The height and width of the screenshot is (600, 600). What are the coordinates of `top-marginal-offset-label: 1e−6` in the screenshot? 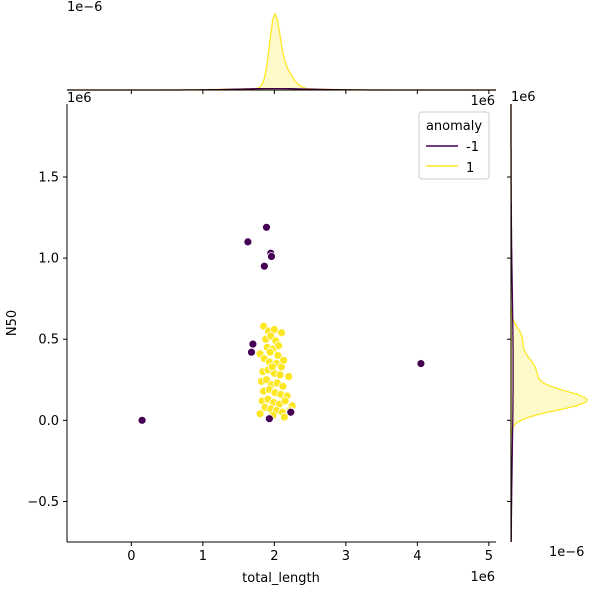 It's located at (84, 7).